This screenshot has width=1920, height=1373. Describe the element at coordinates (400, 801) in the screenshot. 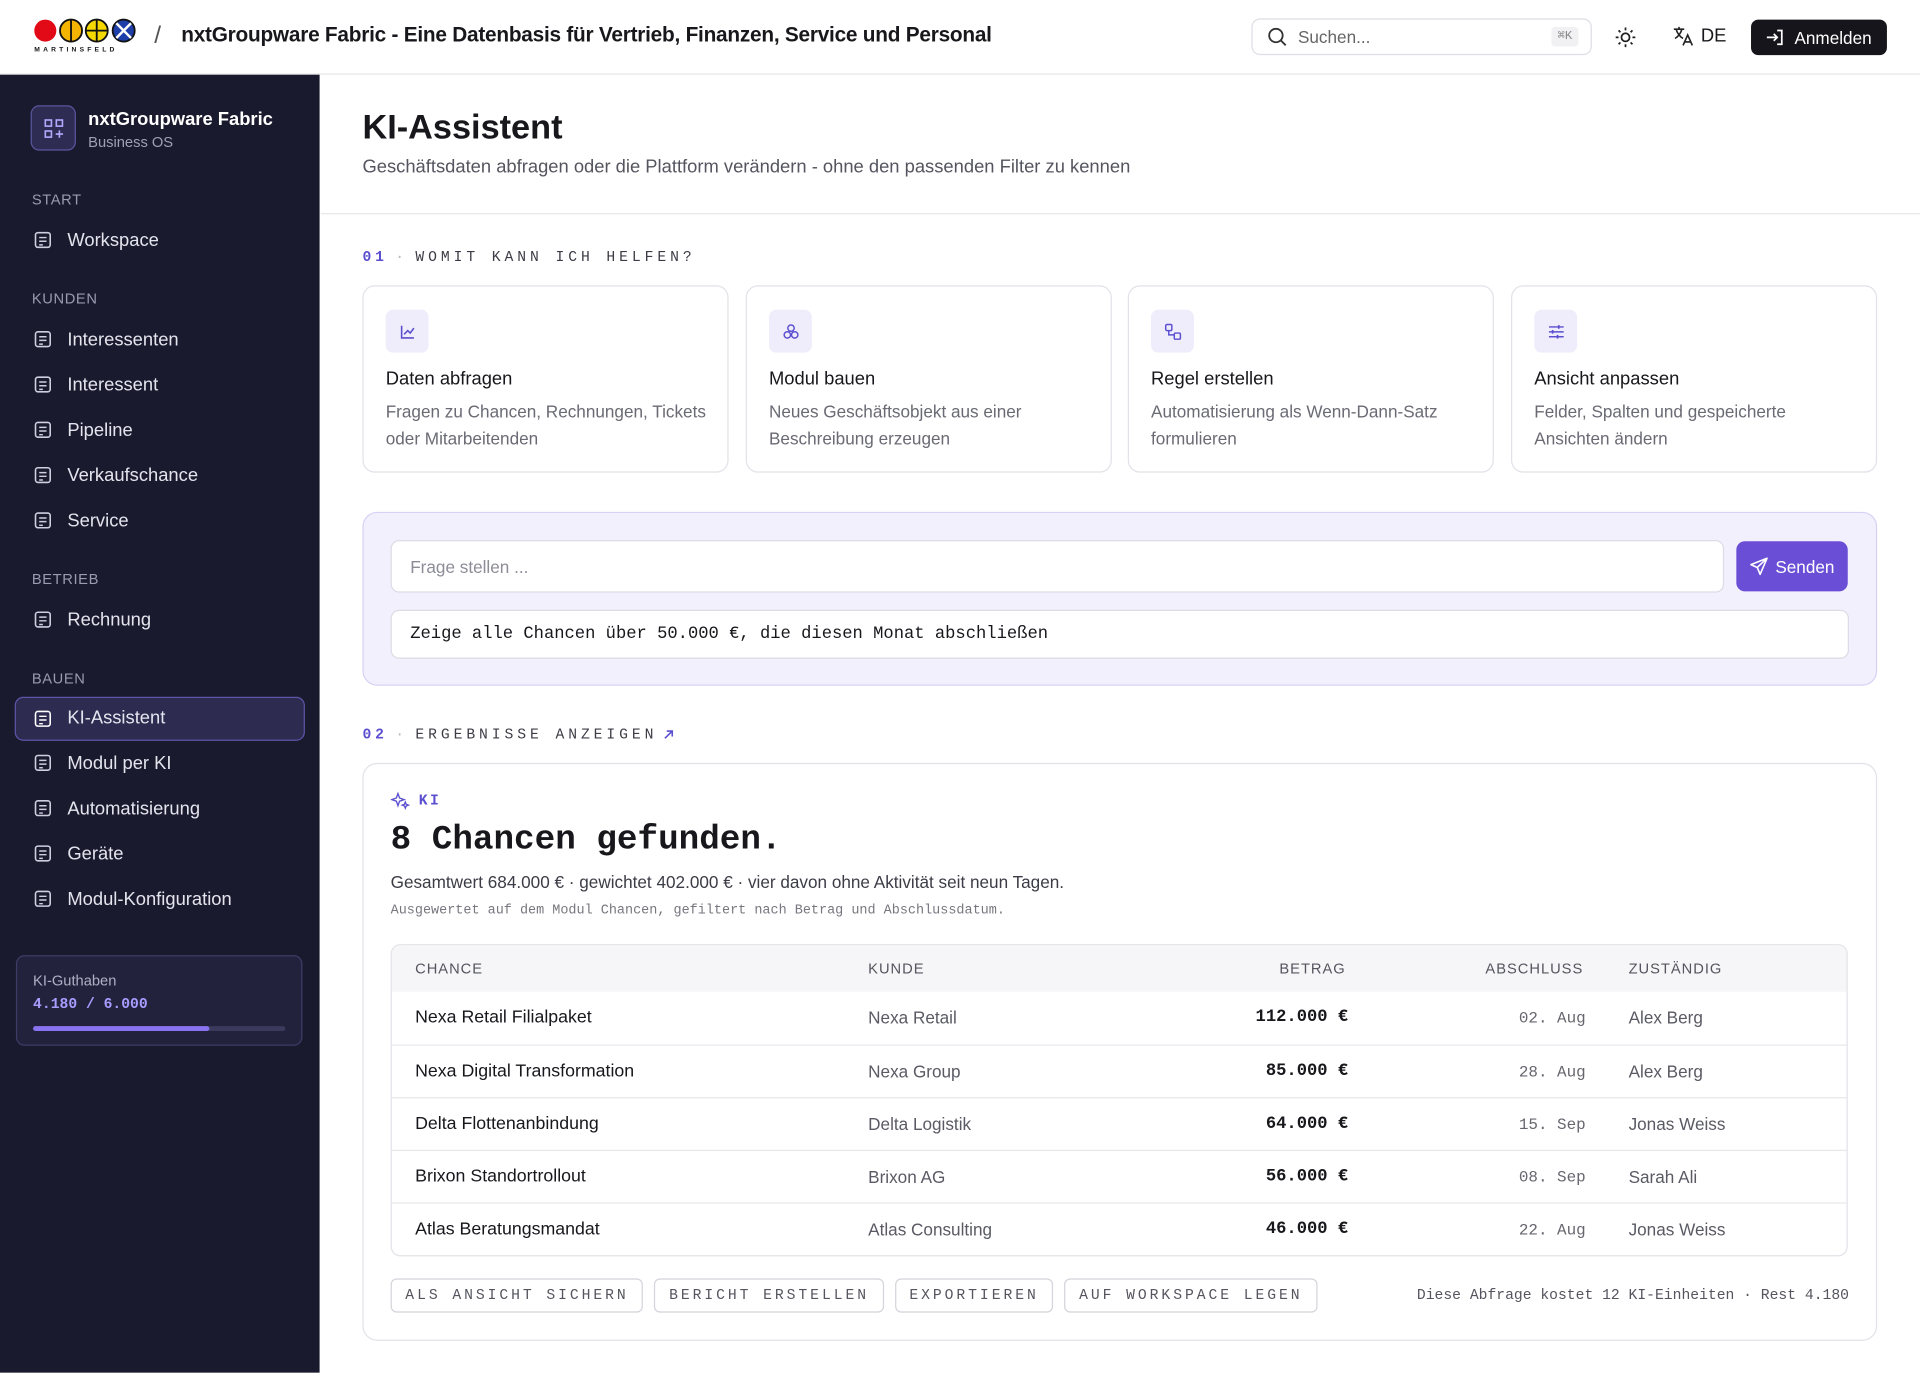

I see `ai-icon` at that location.